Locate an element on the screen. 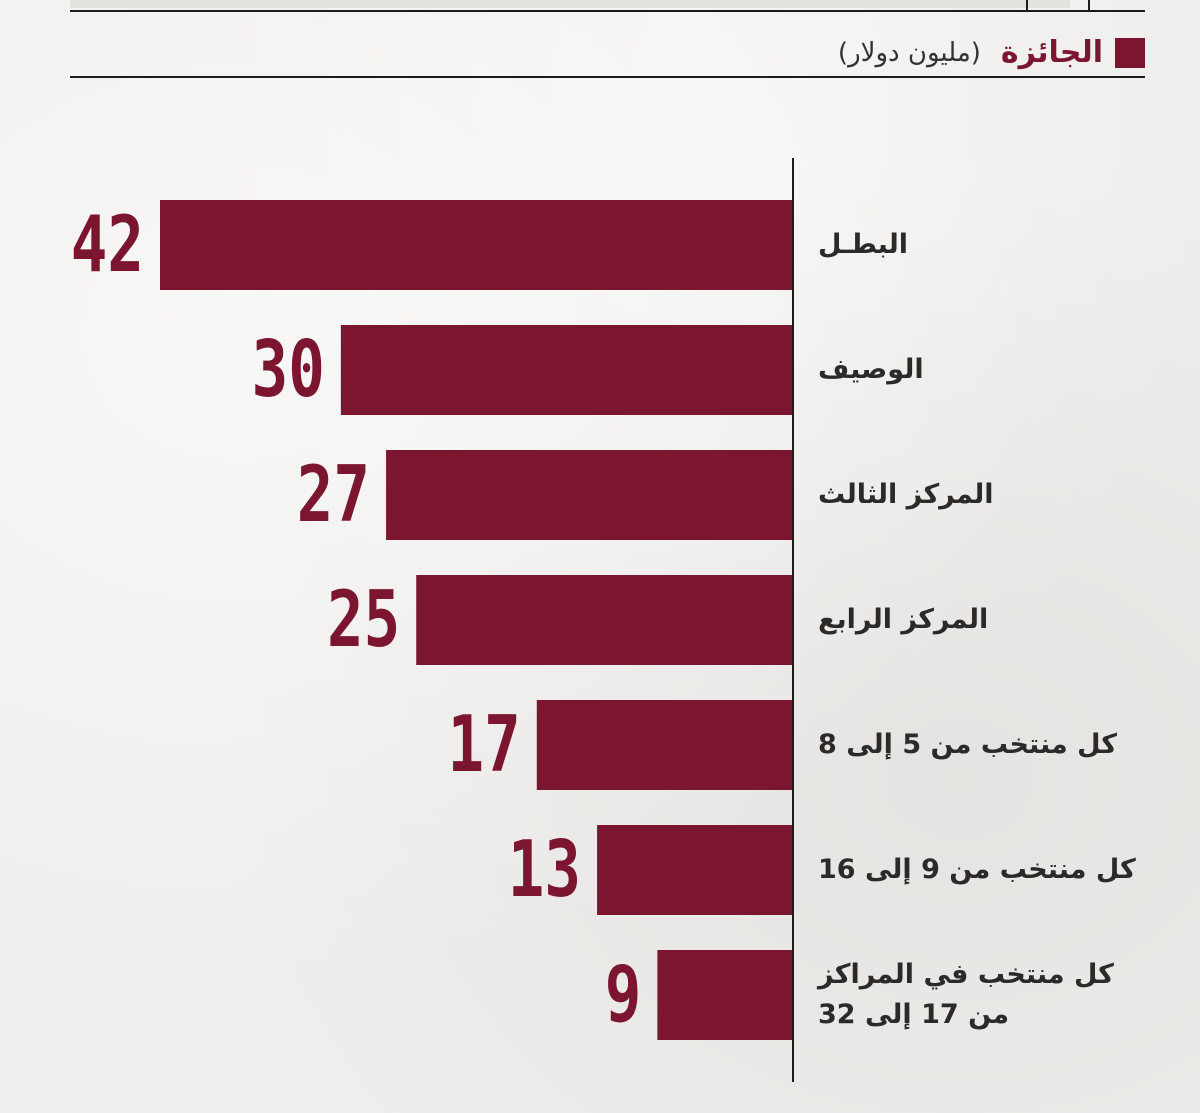 The width and height of the screenshot is (1200, 1113). category-label: البطـل is located at coordinates (1003, 245).